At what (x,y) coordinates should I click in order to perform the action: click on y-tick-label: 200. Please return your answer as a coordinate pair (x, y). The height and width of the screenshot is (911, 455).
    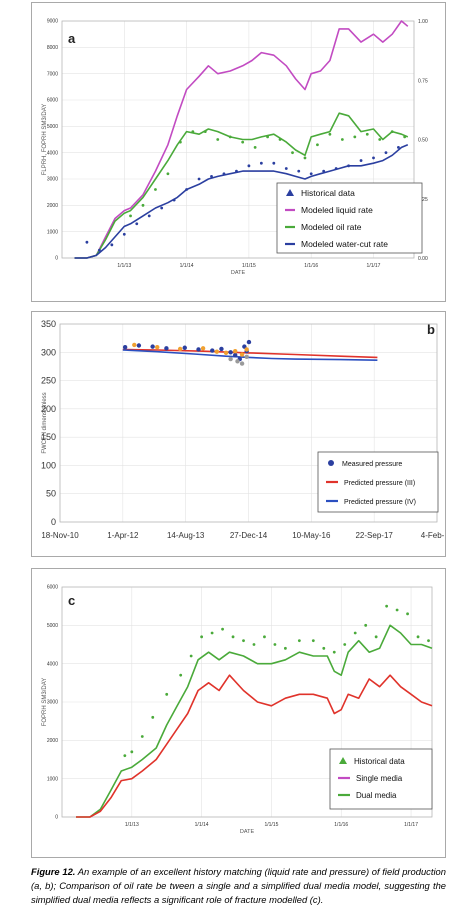
    Looking at the image, I should click on (48, 409).